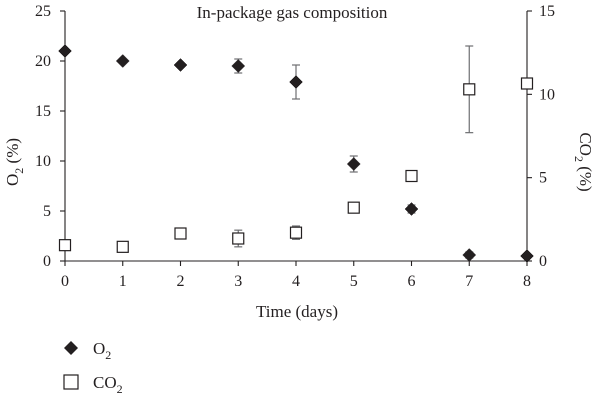  What do you see at coordinates (541, 136) in the screenshot?
I see `right-y-axis-ticks: 0 5 10 15` at bounding box center [541, 136].